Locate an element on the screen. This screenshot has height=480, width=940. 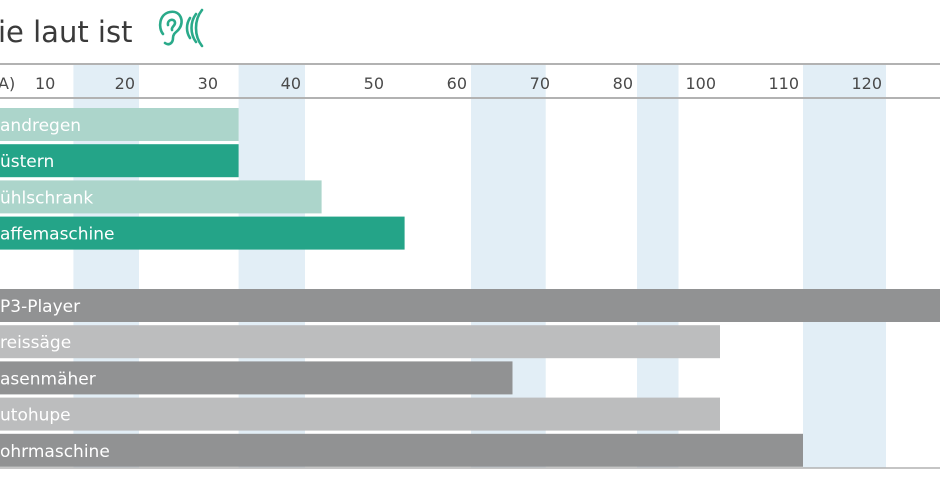
unit-label: A) is located at coordinates (7, 83).